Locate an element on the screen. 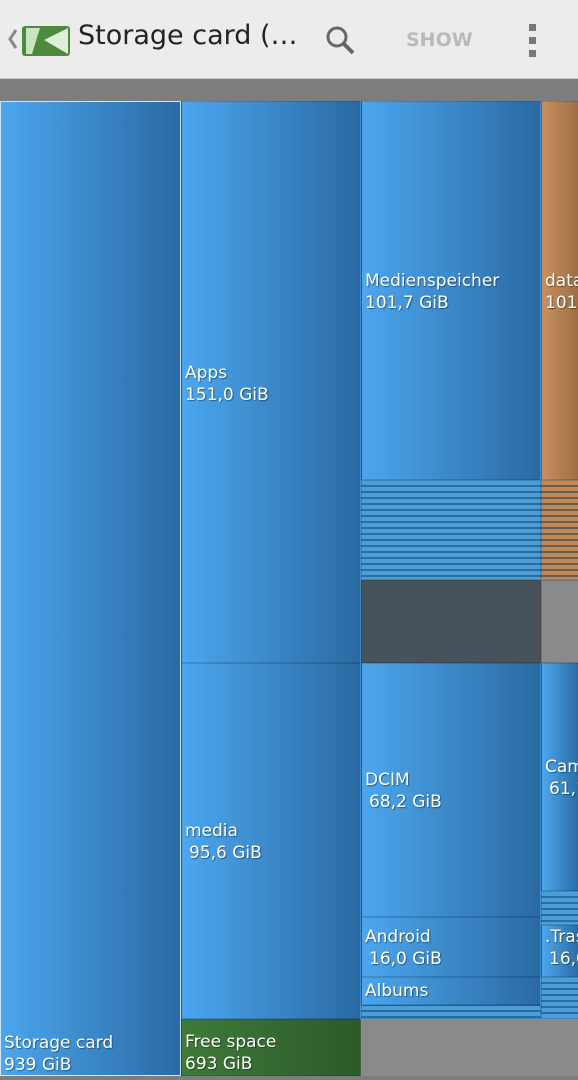  block-label: Free space is located at coordinates (231, 1042).